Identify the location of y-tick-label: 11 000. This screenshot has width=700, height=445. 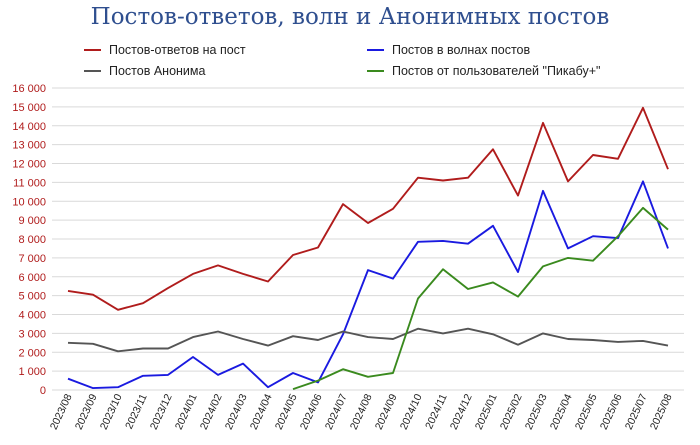
(29, 183).